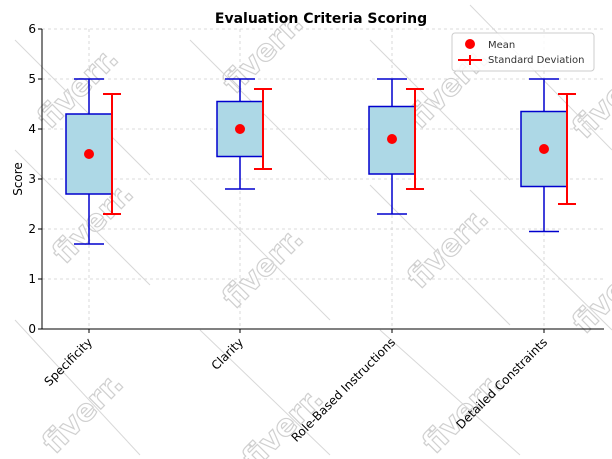 The image size is (612, 459). I want to click on y-tick-label: 2, so click(32, 229).